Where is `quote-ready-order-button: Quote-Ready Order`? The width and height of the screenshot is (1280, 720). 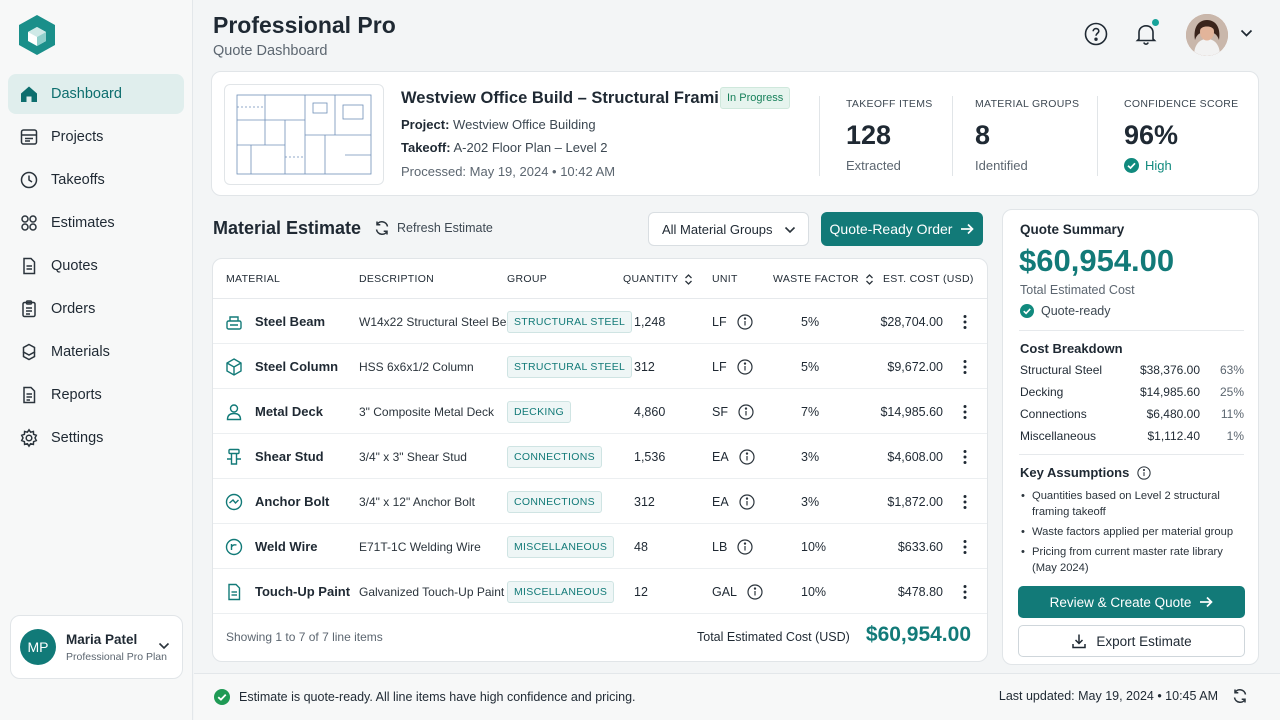 quote-ready-order-button: Quote-Ready Order is located at coordinates (902, 229).